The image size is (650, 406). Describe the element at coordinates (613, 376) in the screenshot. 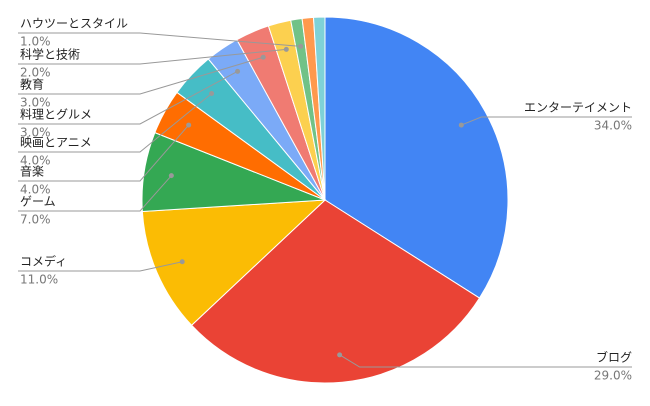

I see `label-value: 29.0%` at that location.